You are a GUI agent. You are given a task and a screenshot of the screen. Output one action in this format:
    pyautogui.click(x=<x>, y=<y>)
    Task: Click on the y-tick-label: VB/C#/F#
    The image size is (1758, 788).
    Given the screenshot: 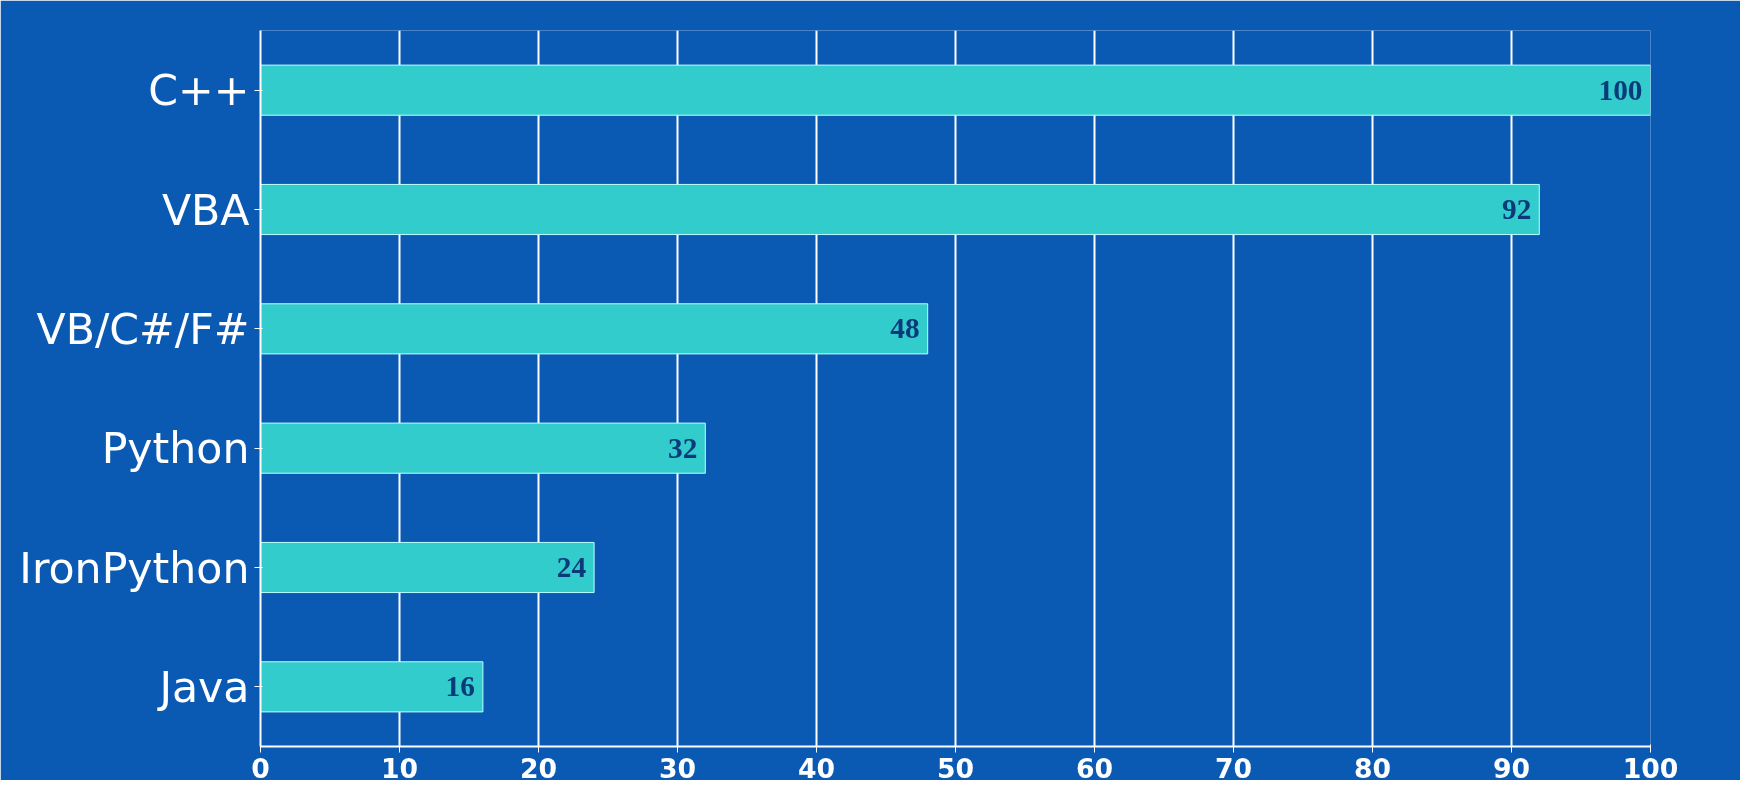 What is the action you would take?
    pyautogui.click(x=143, y=328)
    